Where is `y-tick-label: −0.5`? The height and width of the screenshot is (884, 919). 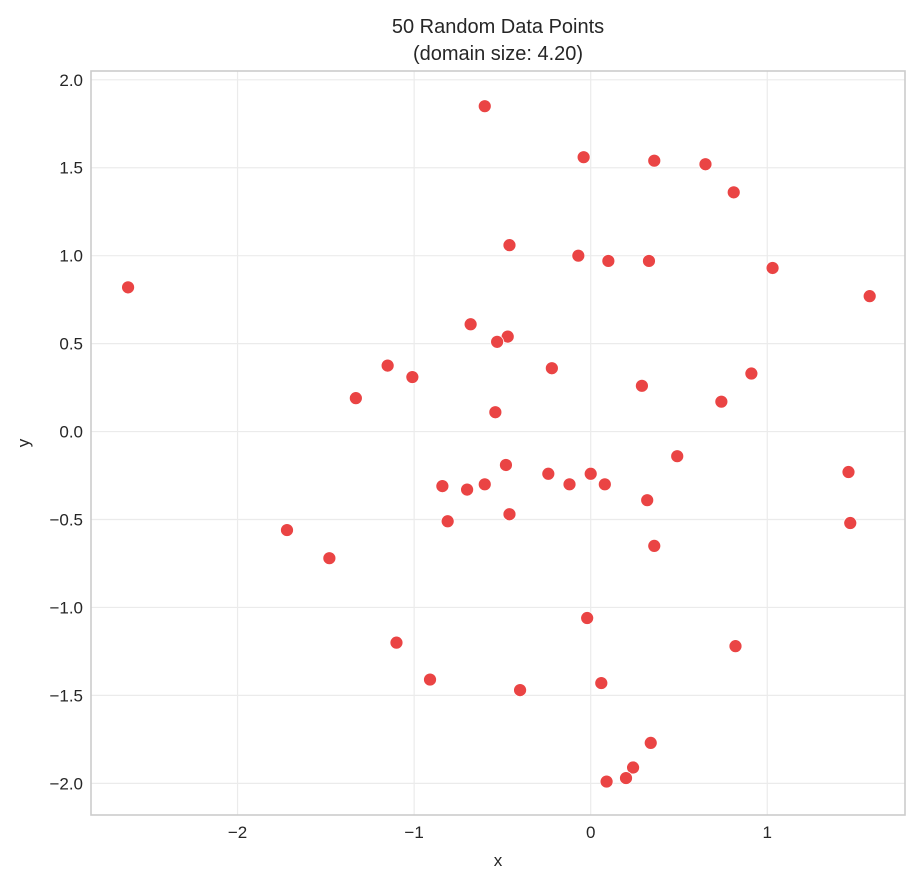 y-tick-label: −0.5 is located at coordinates (66, 520).